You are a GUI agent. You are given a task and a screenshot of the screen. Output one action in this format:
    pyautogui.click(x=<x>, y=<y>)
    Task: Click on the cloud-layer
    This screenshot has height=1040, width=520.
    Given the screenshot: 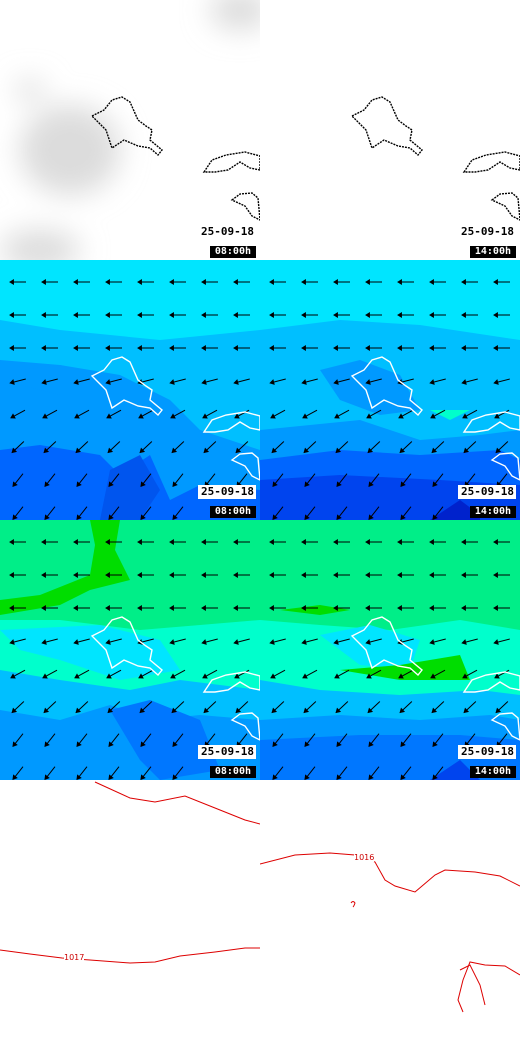 What is the action you would take?
    pyautogui.click(x=130, y=130)
    